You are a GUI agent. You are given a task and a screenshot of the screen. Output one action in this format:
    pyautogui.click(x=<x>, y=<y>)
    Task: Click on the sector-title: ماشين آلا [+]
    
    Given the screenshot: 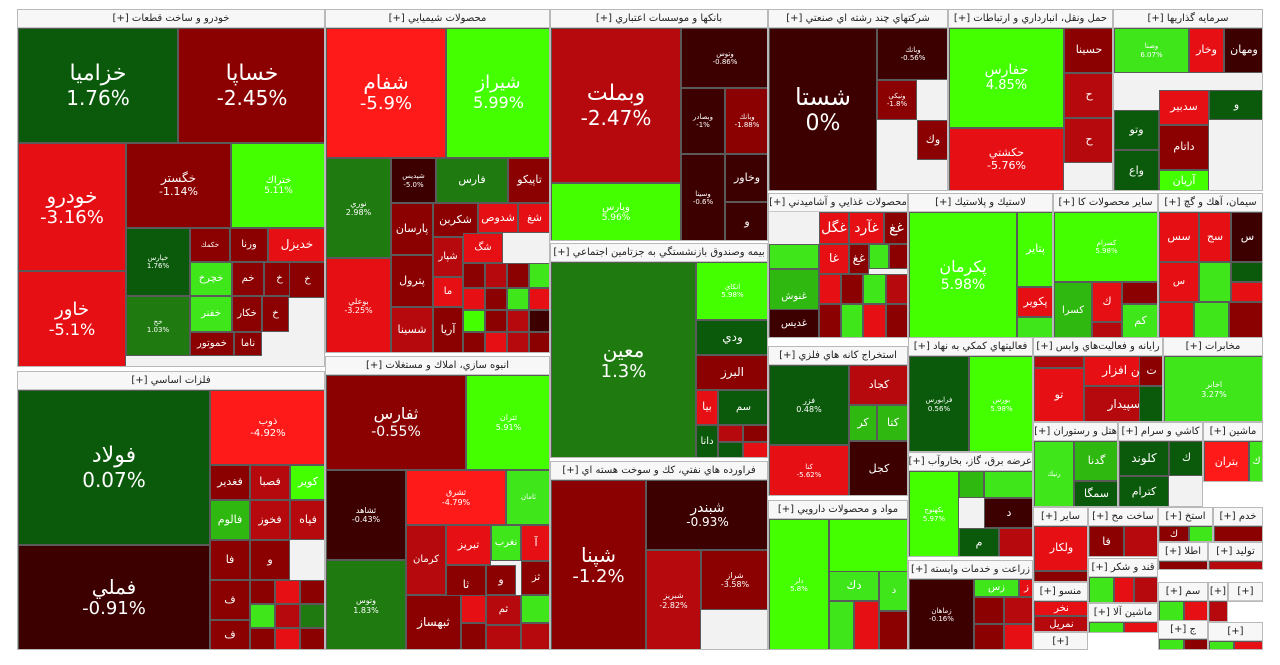 What is the action you would take?
    pyautogui.click(x=1123, y=613)
    